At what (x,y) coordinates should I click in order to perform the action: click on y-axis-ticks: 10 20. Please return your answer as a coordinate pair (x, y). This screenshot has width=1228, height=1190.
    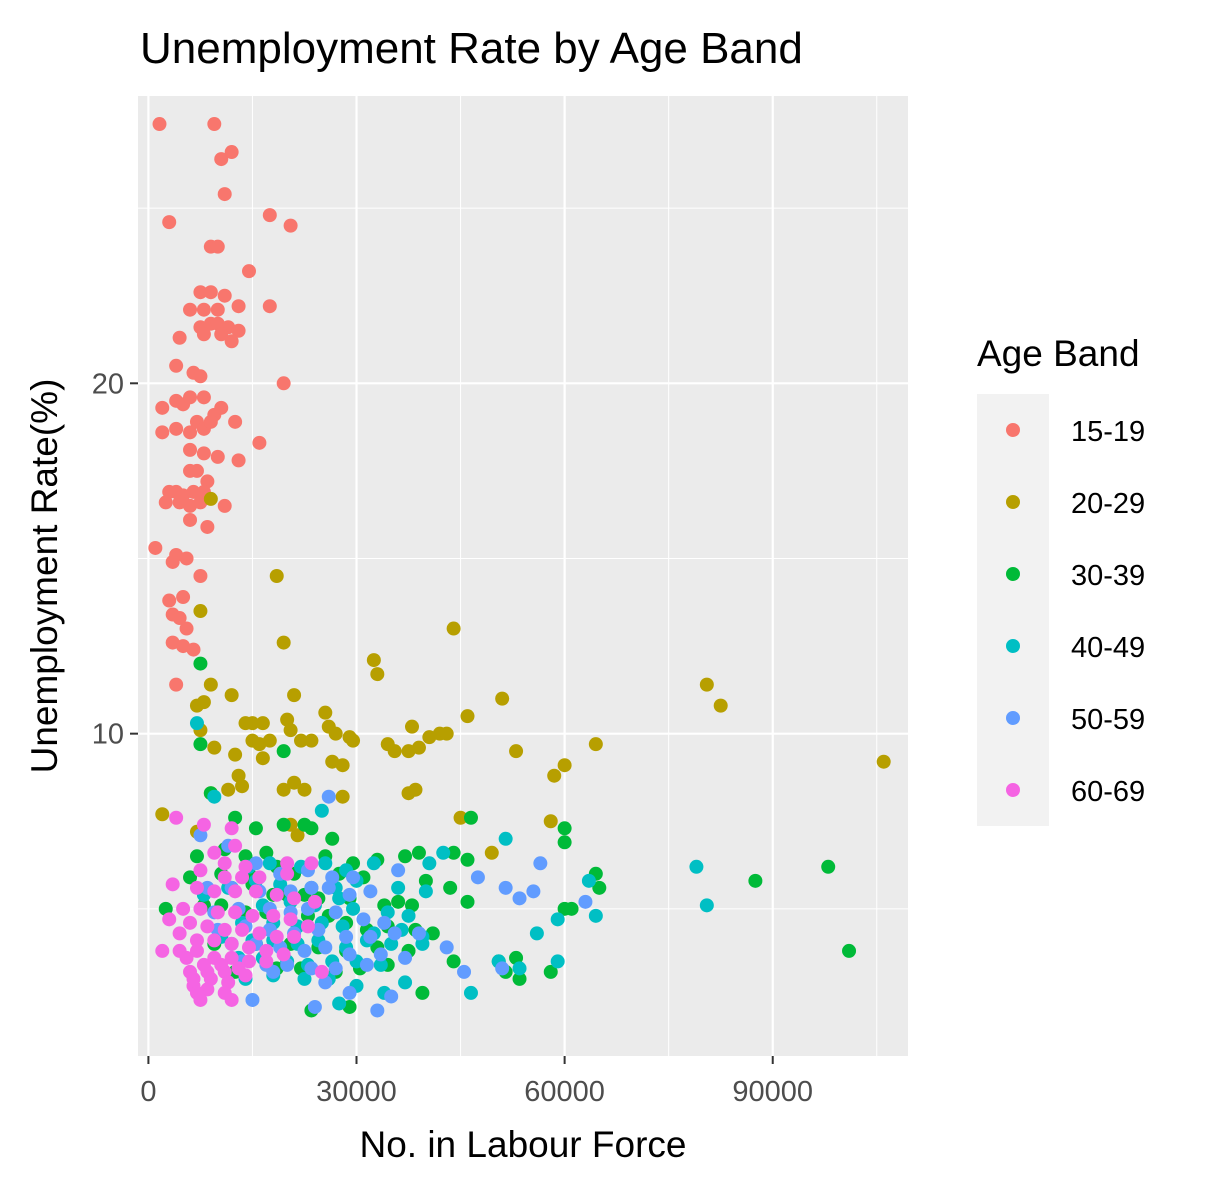
    Looking at the image, I should click on (115, 559).